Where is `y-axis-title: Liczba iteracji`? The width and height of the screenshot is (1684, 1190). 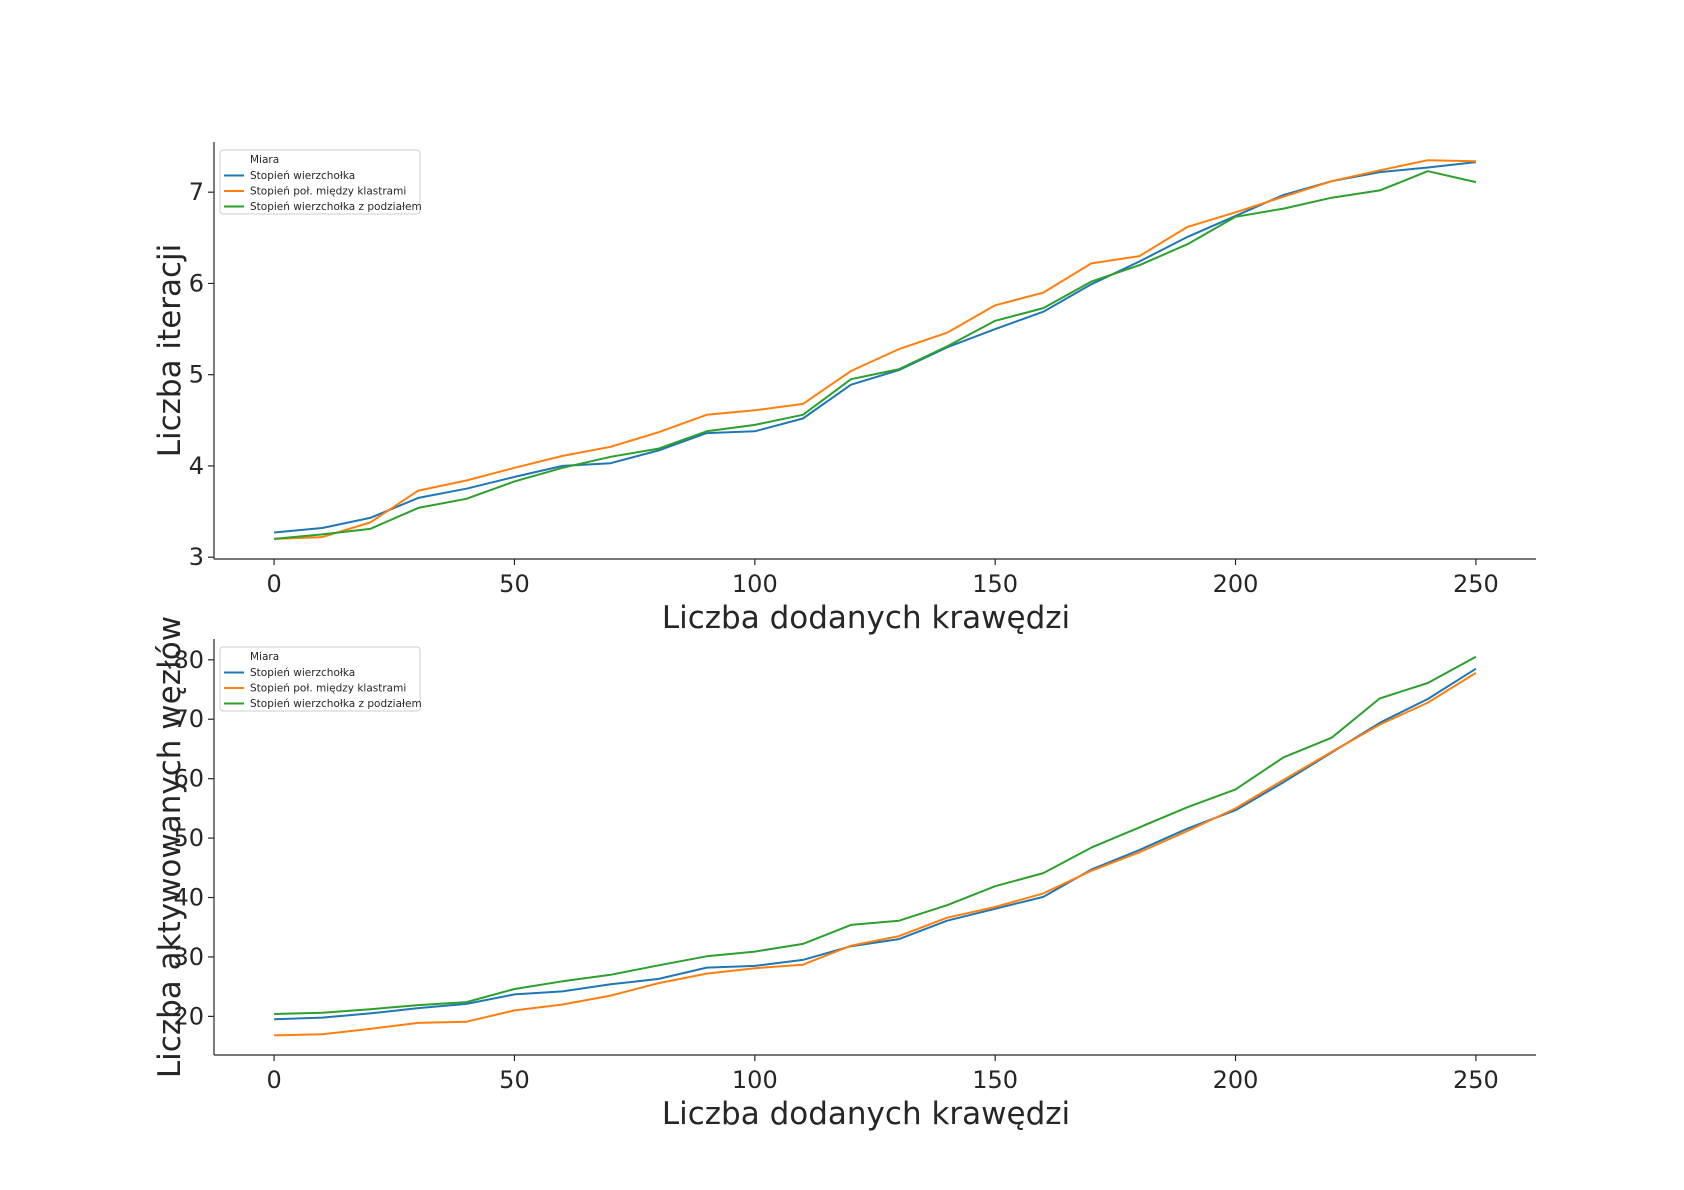
y-axis-title: Liczba iteracji is located at coordinates (170, 351).